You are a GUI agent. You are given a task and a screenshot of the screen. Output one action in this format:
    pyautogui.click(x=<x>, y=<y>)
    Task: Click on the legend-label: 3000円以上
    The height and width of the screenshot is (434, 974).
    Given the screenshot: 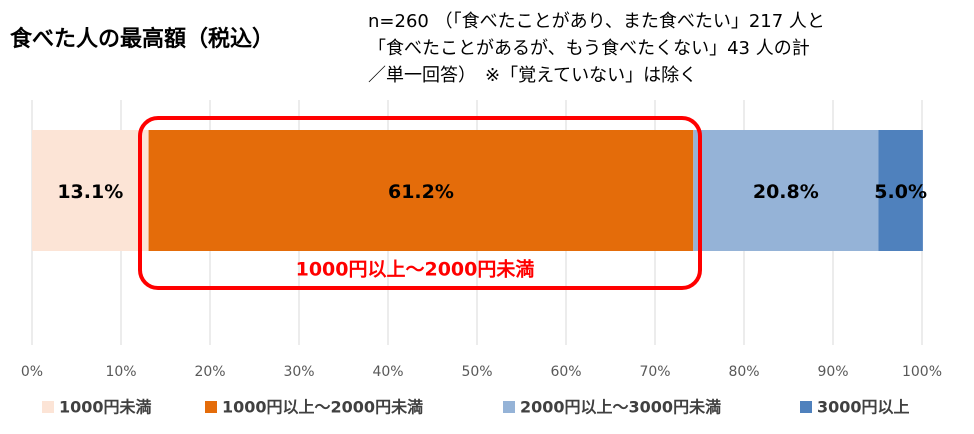 What is the action you would take?
    pyautogui.click(x=863, y=407)
    